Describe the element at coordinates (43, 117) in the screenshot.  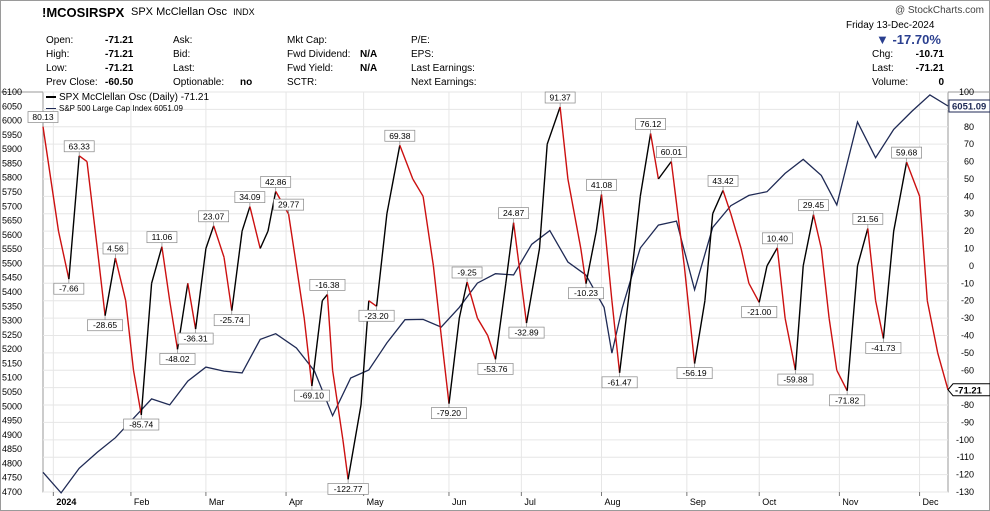
I see `callout-label: 80.13` at that location.